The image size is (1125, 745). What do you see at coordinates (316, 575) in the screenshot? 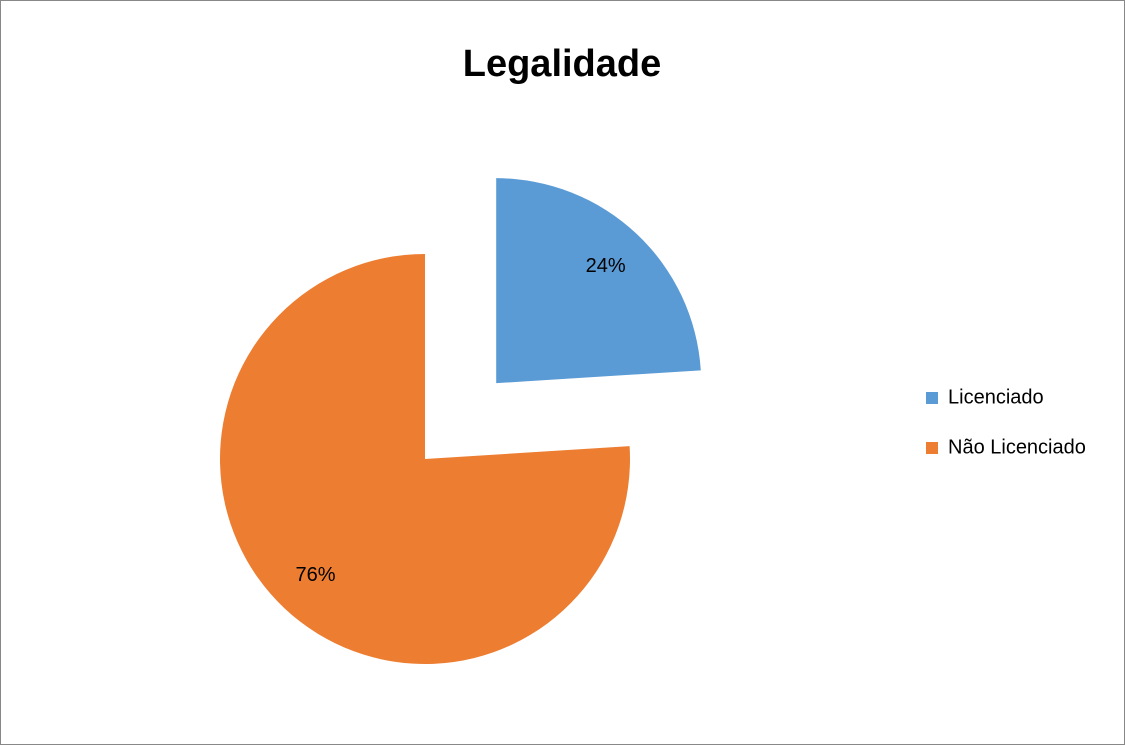
I see `data-label: 76%` at bounding box center [316, 575].